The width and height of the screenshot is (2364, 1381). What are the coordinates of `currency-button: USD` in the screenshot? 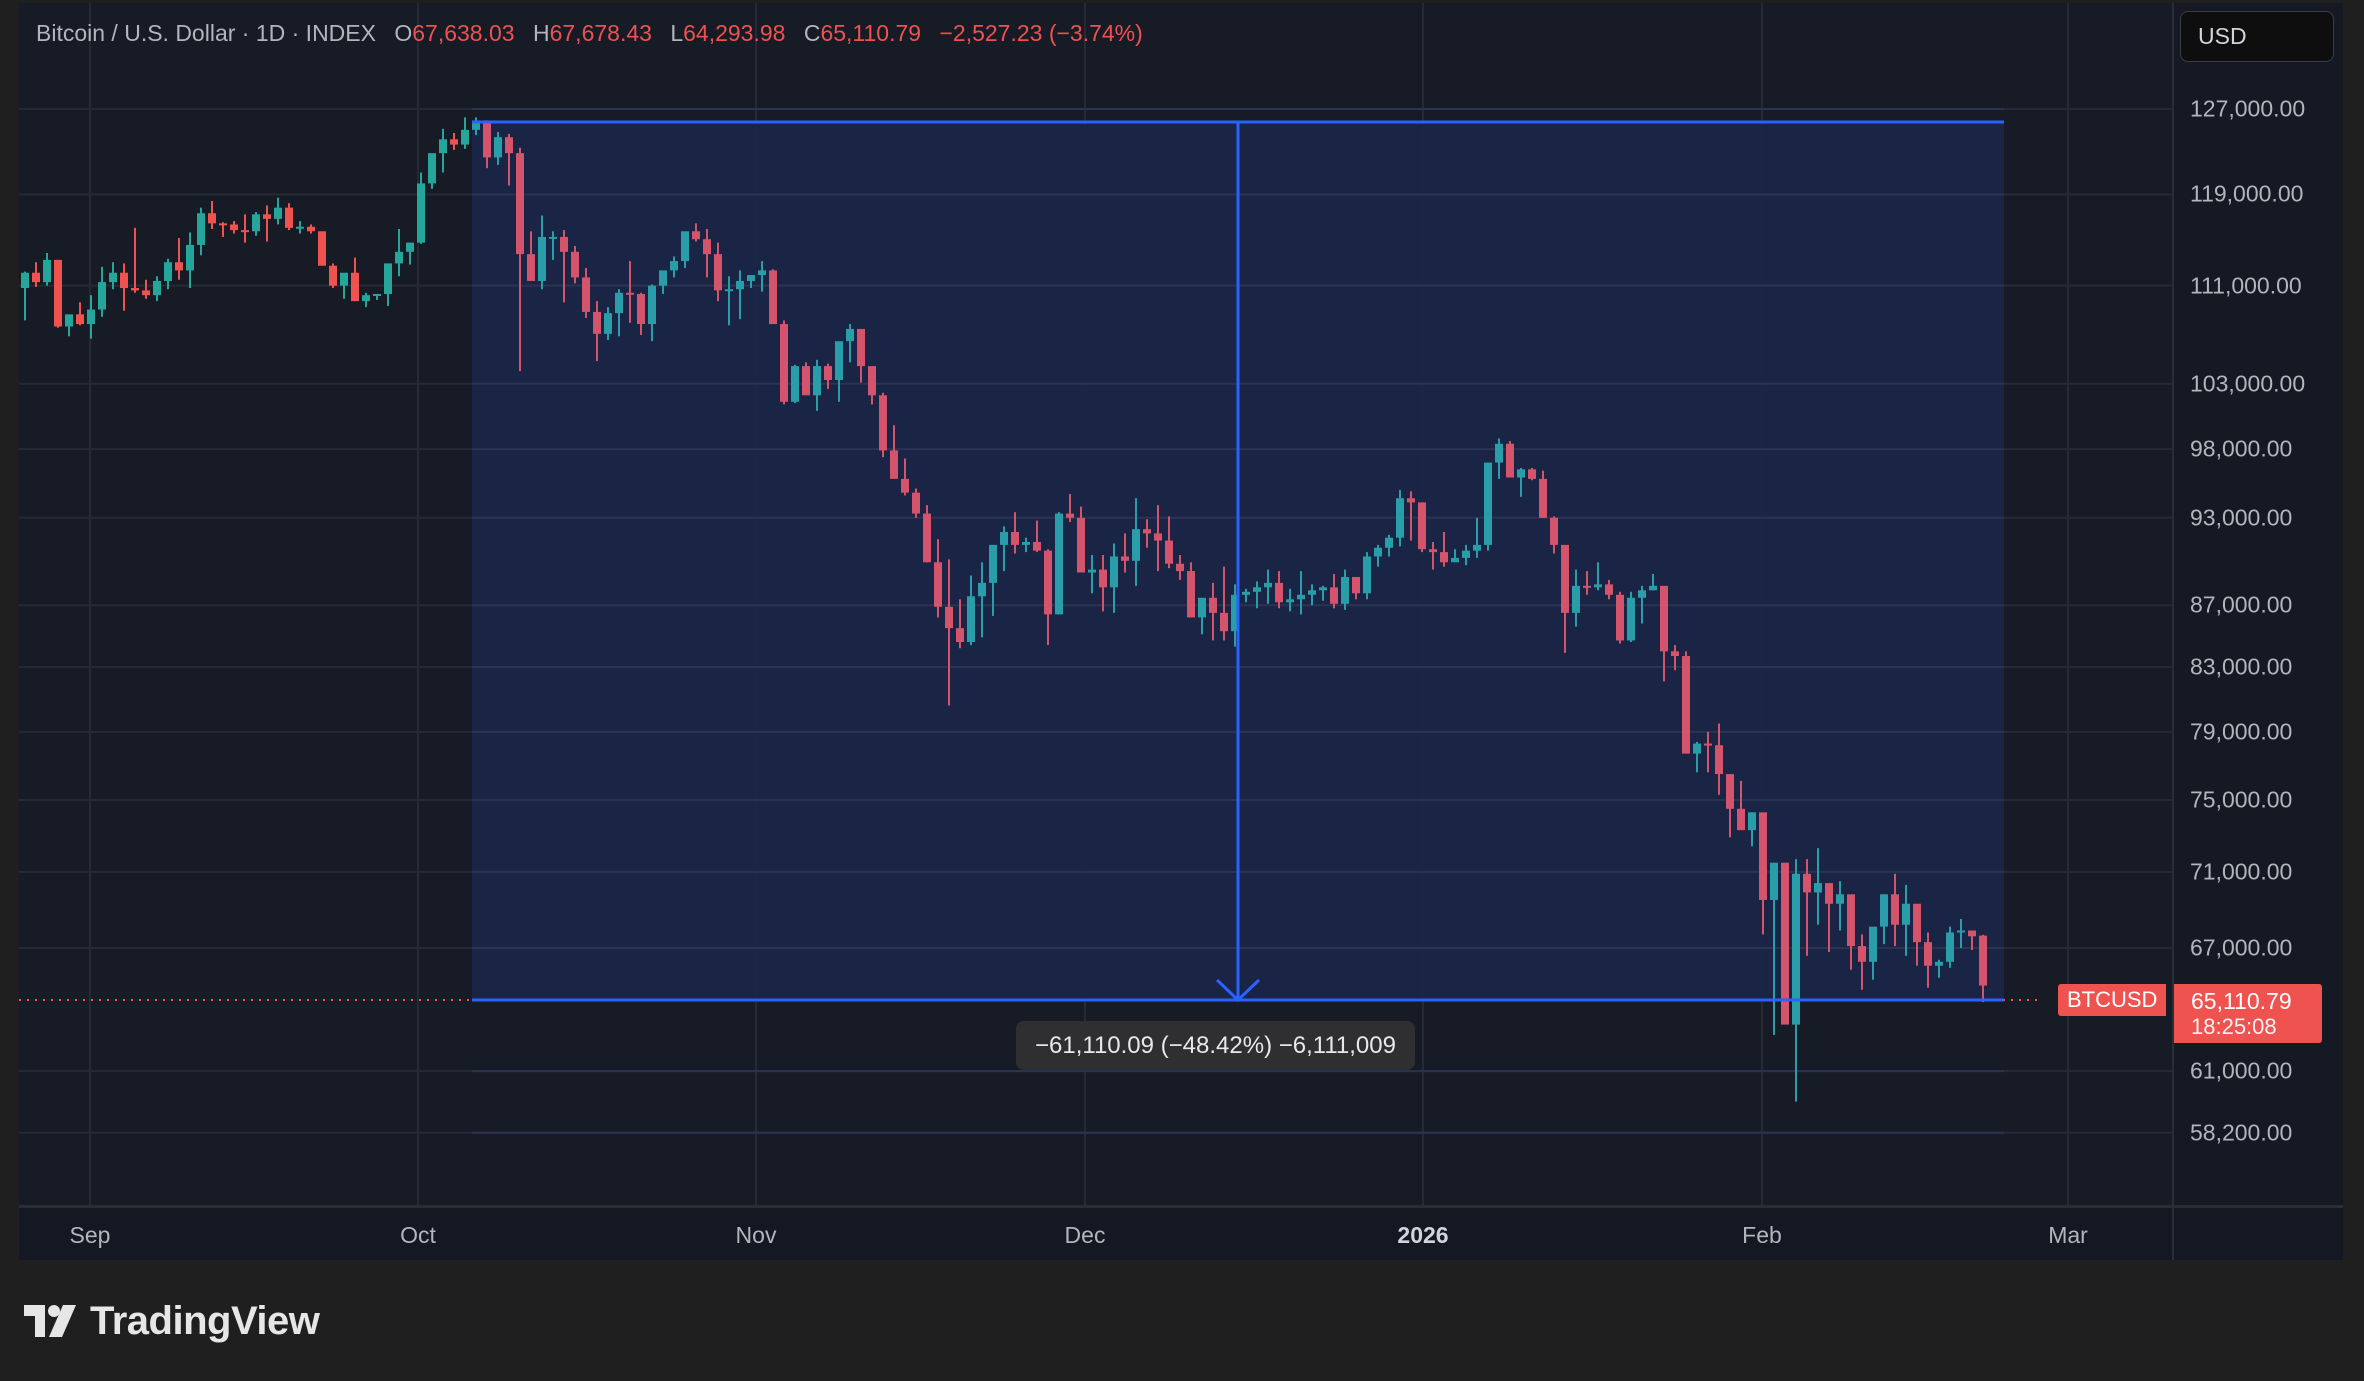 It's located at (2257, 36).